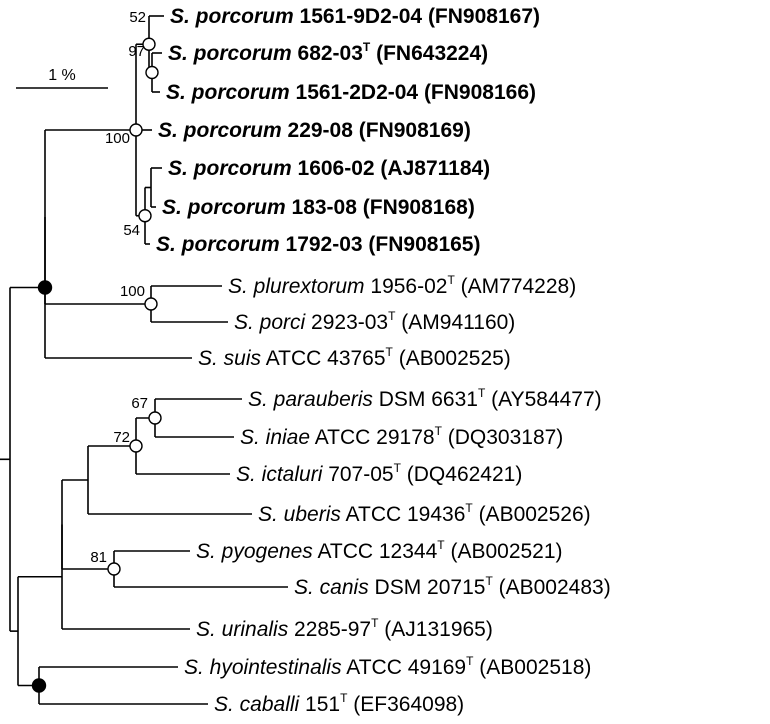 The width and height of the screenshot is (770, 724). I want to click on taxon-label-urinalis: S. urinalis 2285-97T (AJ131965), so click(344, 628).